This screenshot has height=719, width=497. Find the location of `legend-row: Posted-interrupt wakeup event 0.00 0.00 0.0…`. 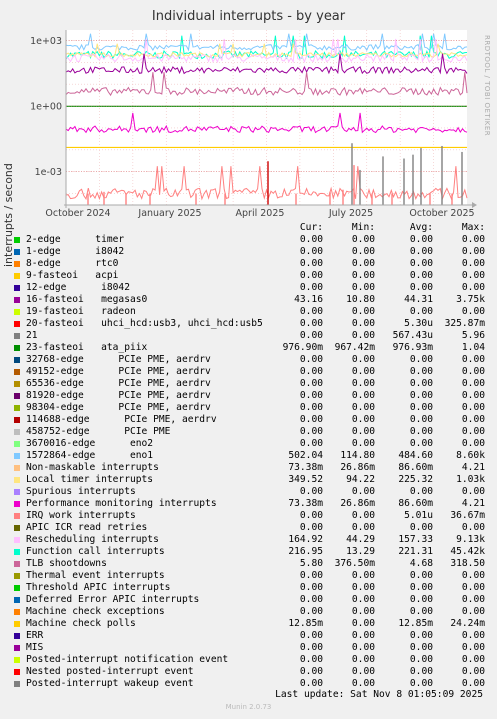

legend-row: Posted-interrupt wakeup event 0.00 0.00 0.0… is located at coordinates (250, 684).